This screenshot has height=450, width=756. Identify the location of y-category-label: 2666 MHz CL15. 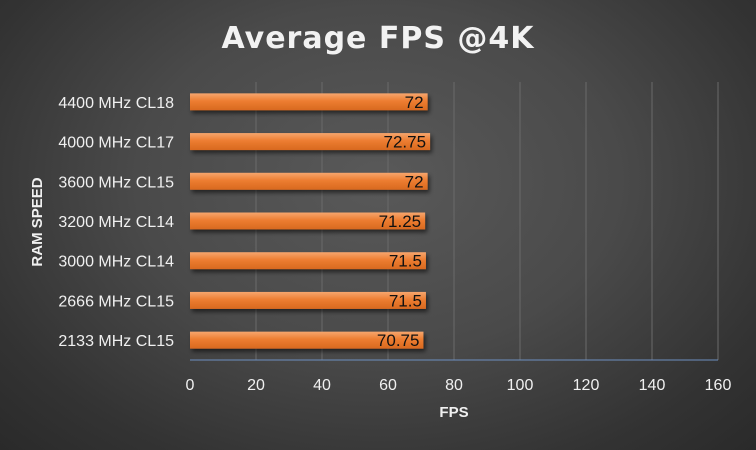
(116, 301).